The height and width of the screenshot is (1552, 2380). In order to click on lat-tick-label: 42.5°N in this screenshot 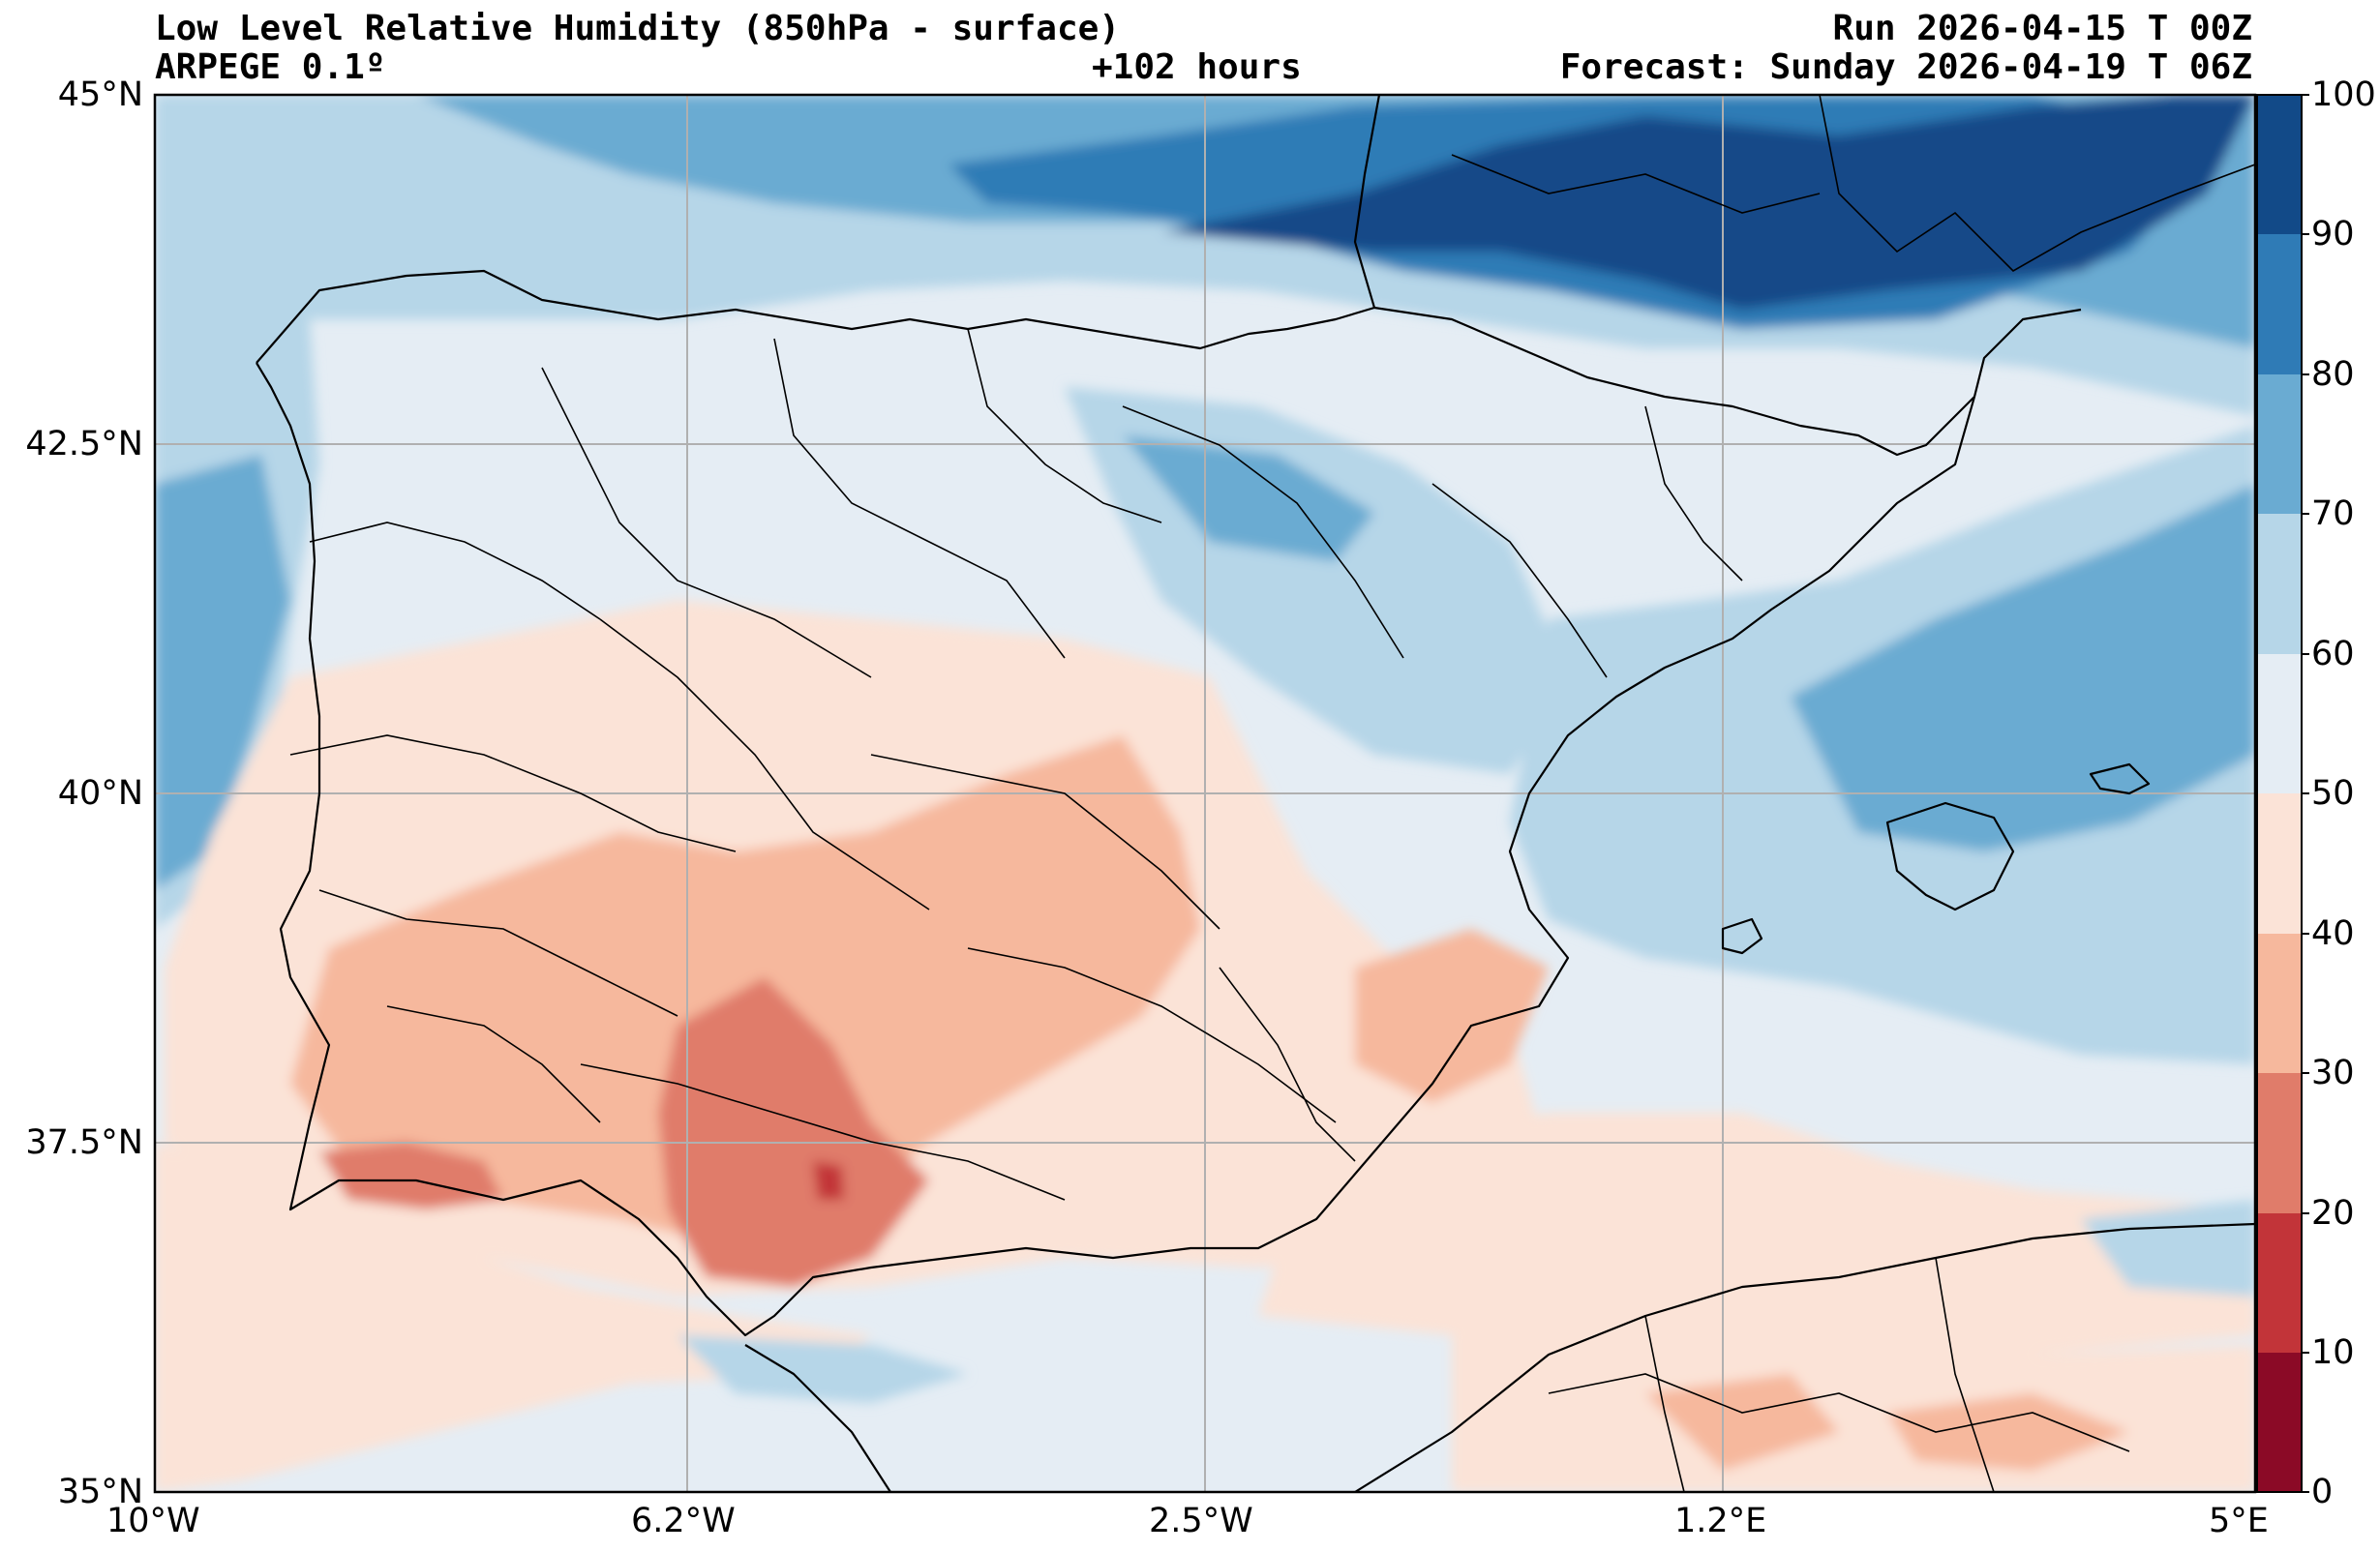, I will do `click(84, 444)`.